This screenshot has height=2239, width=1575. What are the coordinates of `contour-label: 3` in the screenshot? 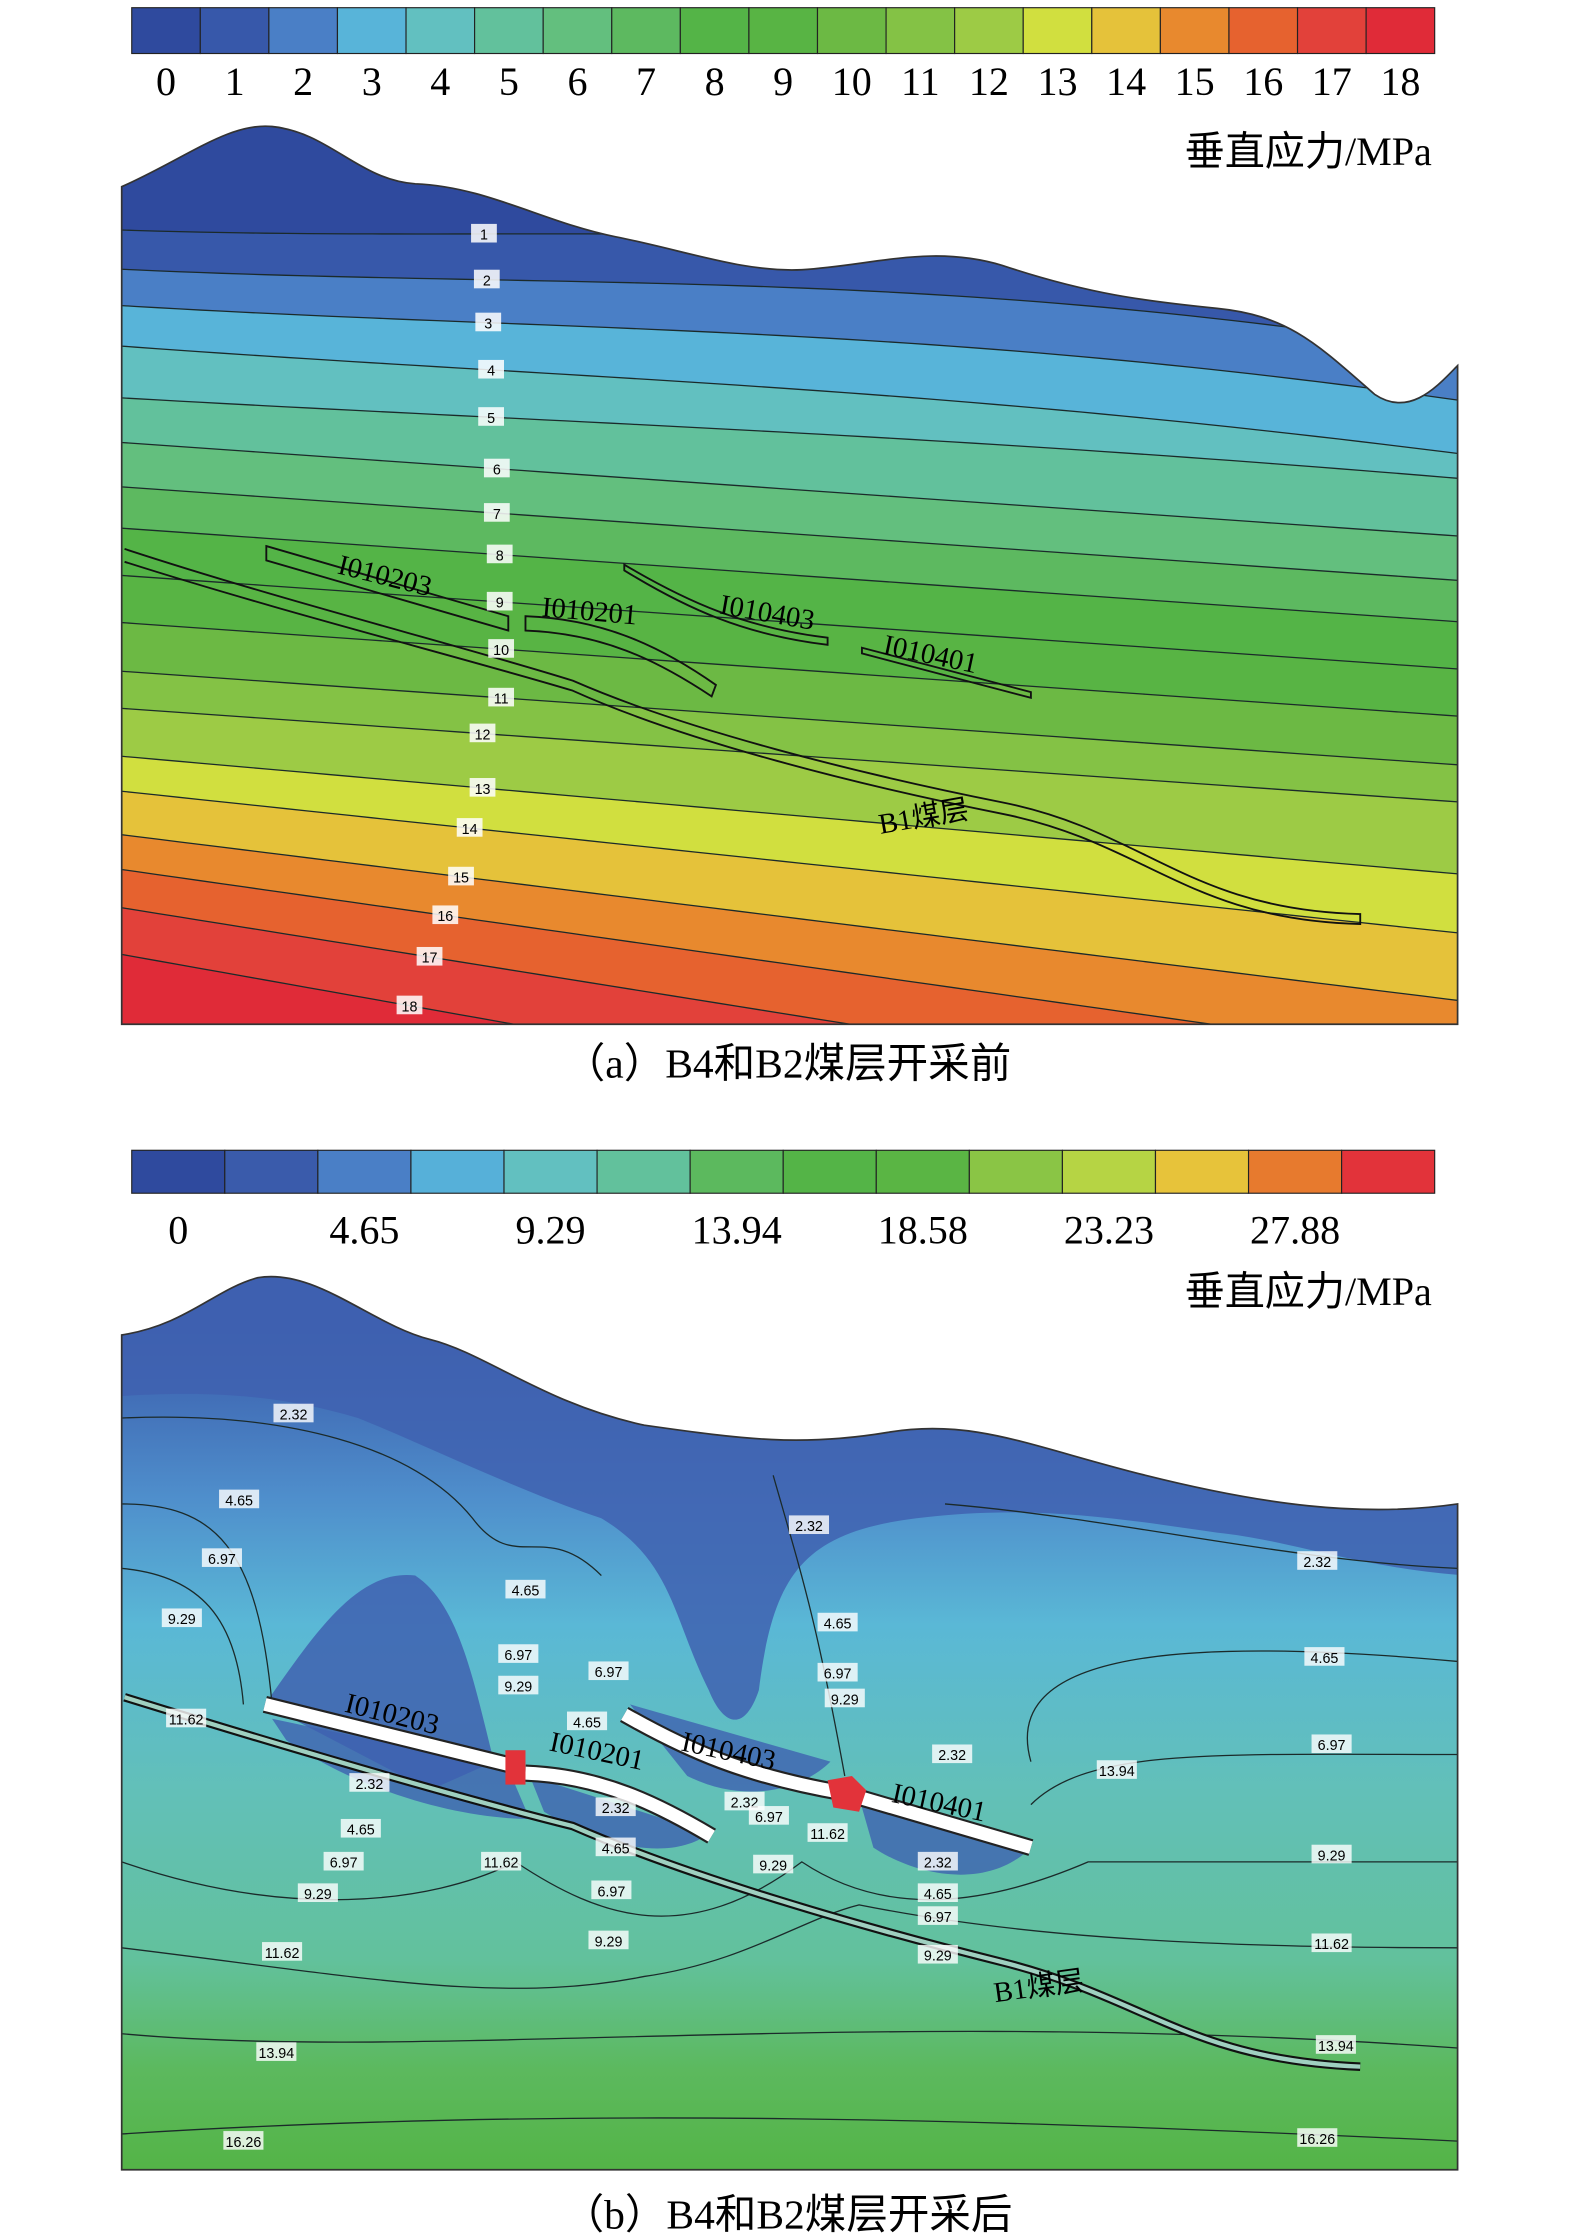 It's located at (488, 324).